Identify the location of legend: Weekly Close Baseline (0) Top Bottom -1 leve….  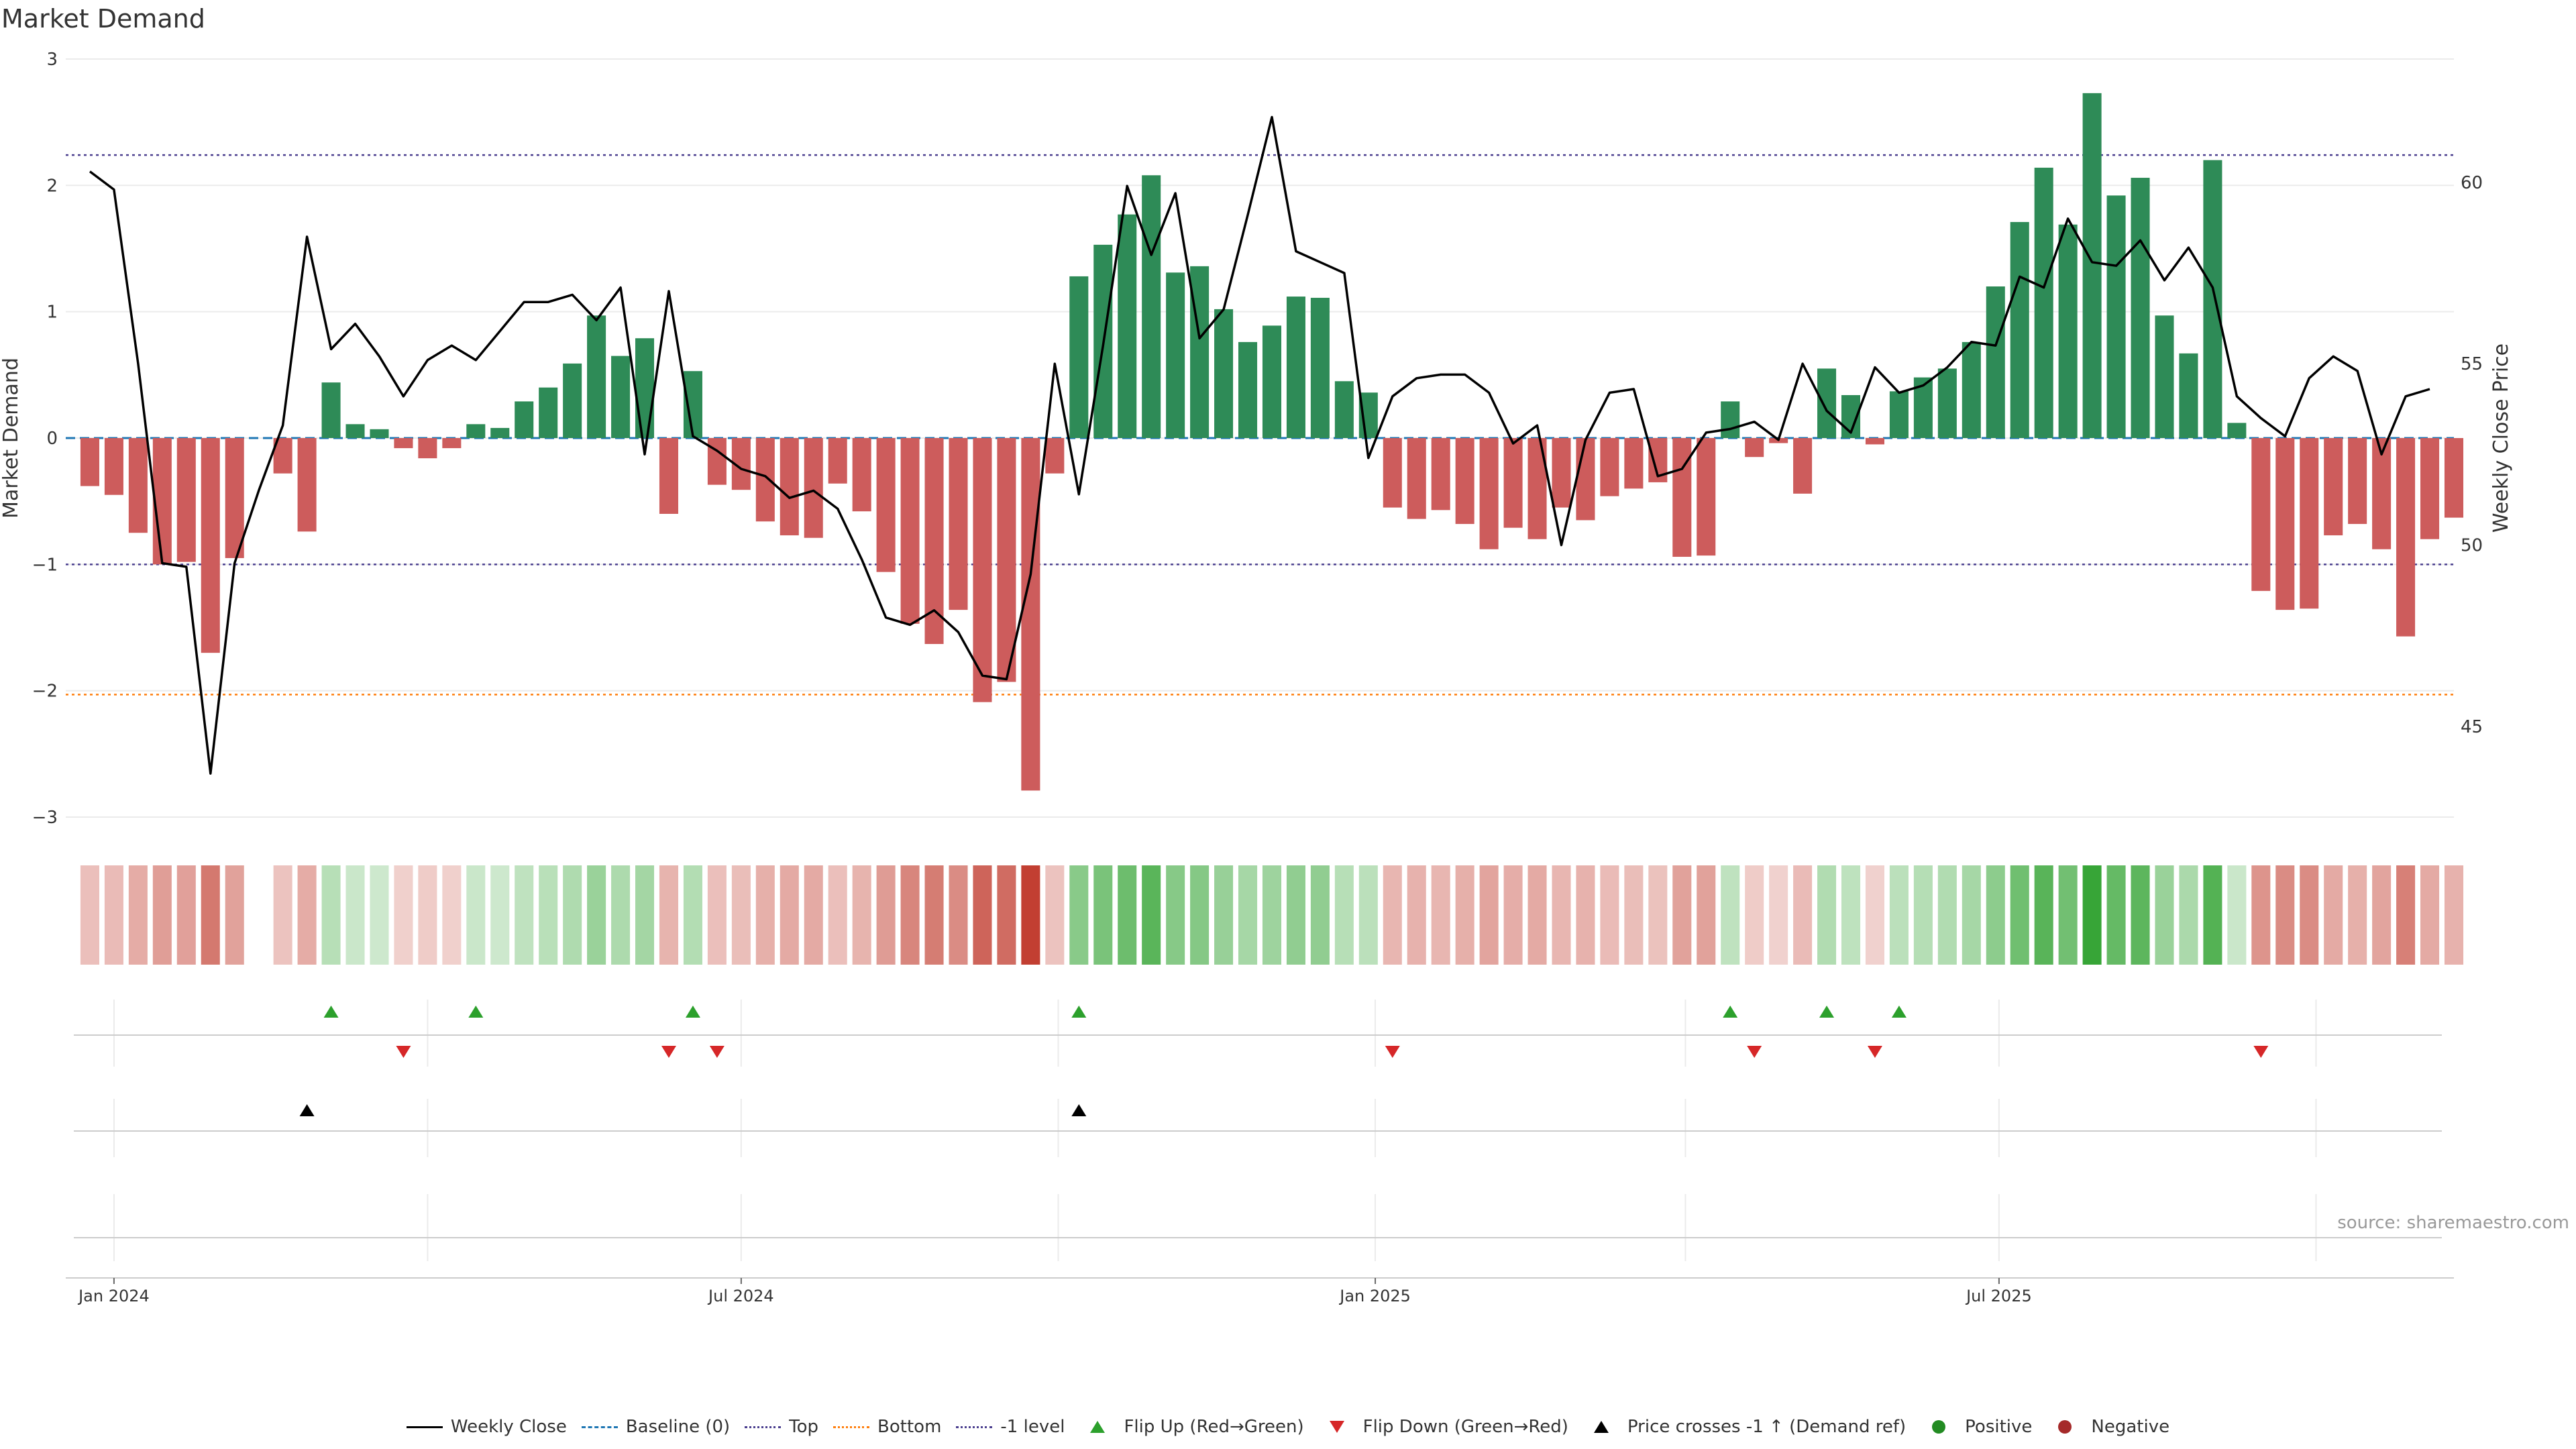
(1288, 1427).